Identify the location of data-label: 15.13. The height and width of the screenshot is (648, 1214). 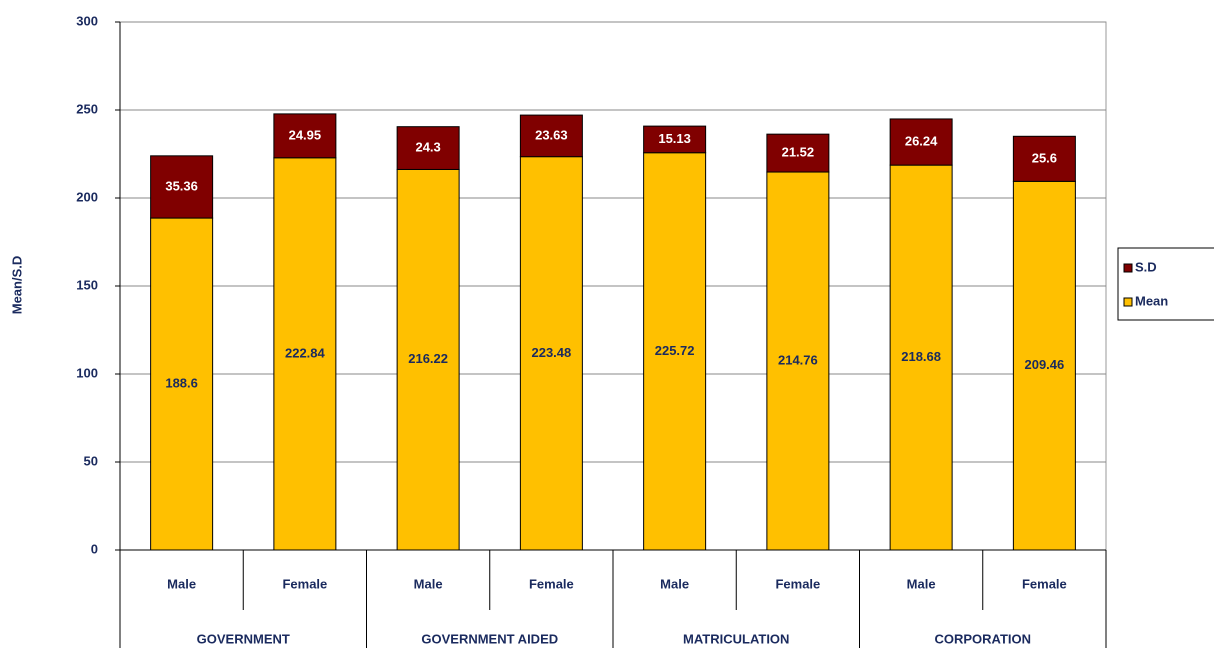
(674, 138).